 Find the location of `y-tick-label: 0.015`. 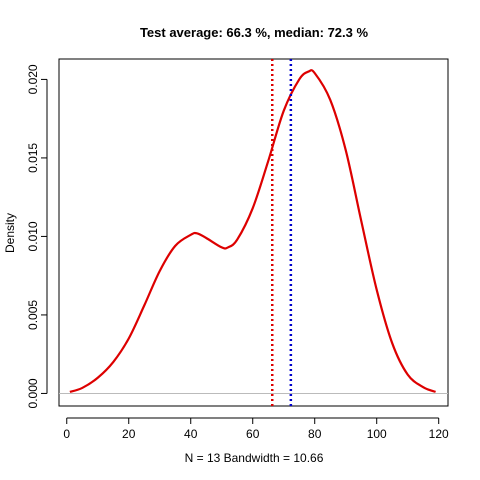

y-tick-label: 0.015 is located at coordinates (33, 158).